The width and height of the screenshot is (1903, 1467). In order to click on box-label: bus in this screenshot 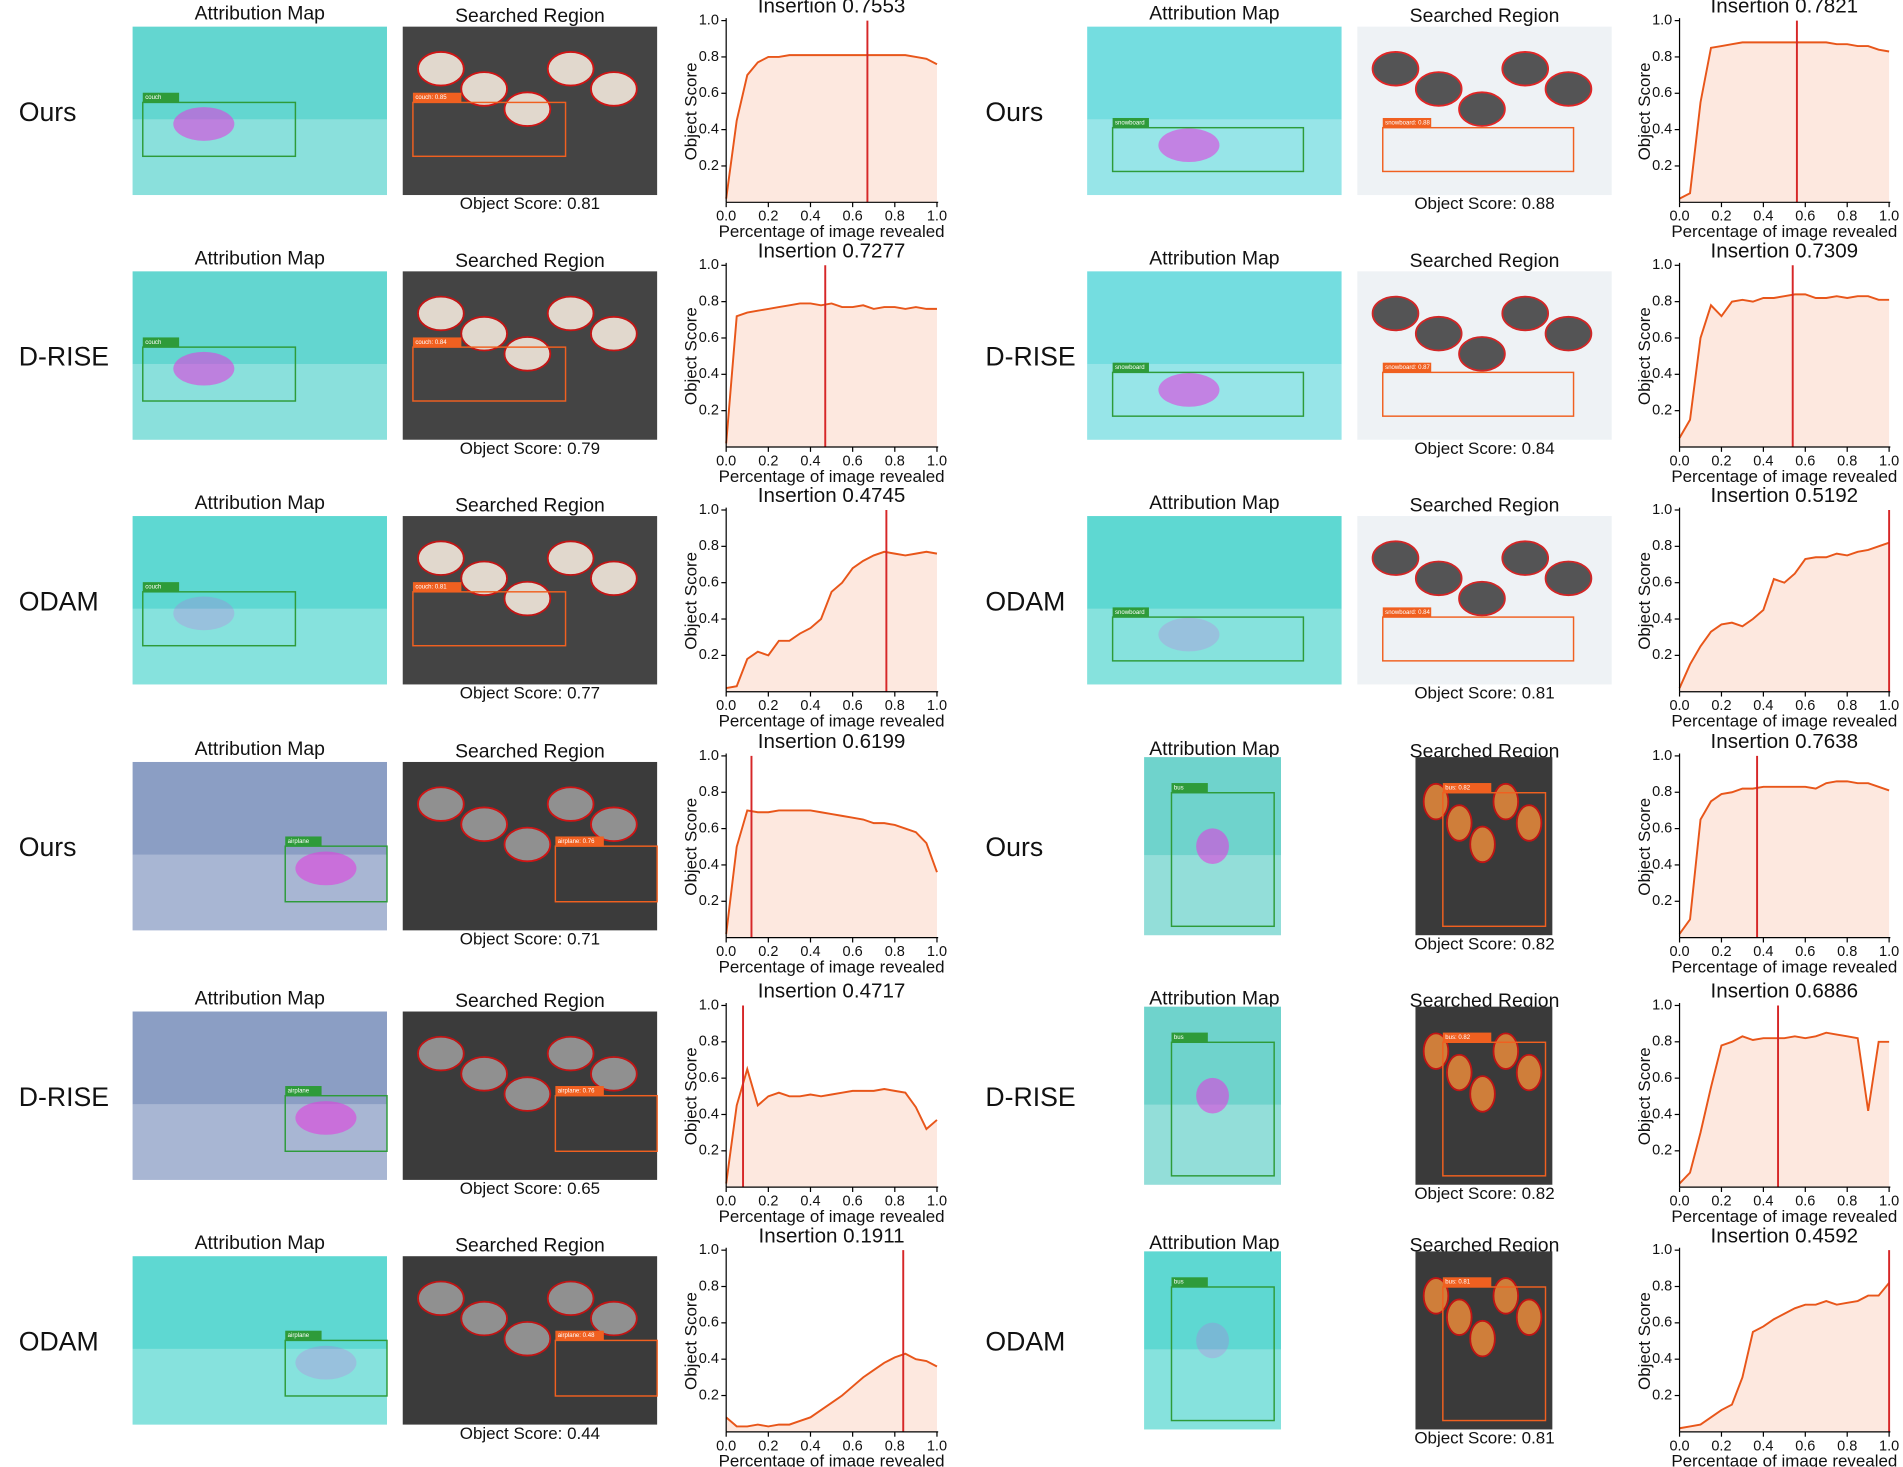, I will do `click(1179, 788)`.